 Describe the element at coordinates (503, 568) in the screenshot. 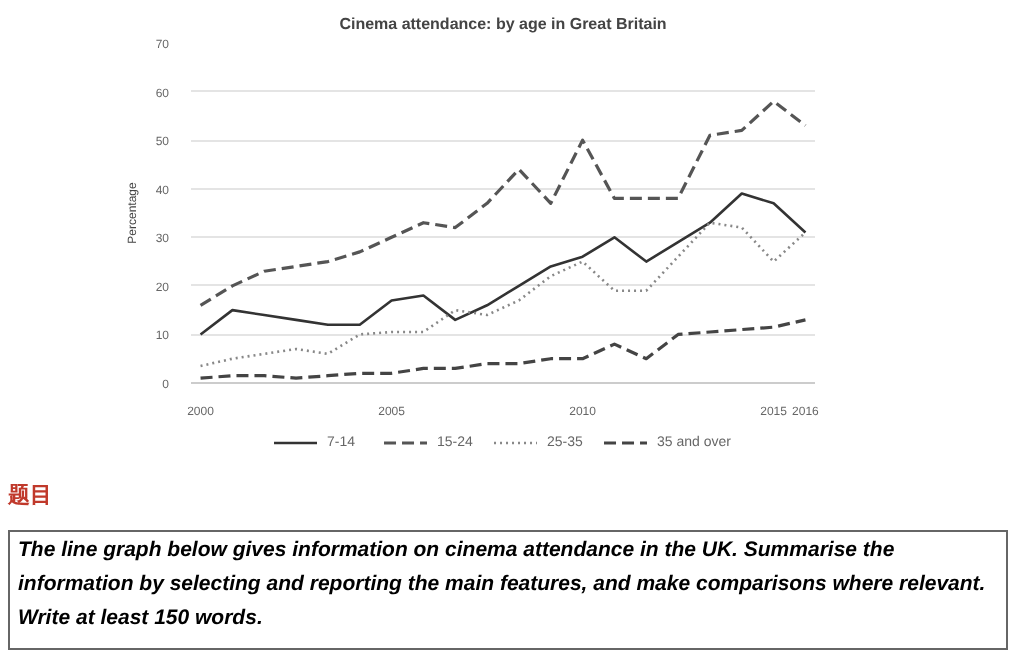

I see `text: The line graph below gives information on cinema attendance in the UK. Summarise the information by selecting and reporting the main features, and make comparisons where relevant.` at that location.